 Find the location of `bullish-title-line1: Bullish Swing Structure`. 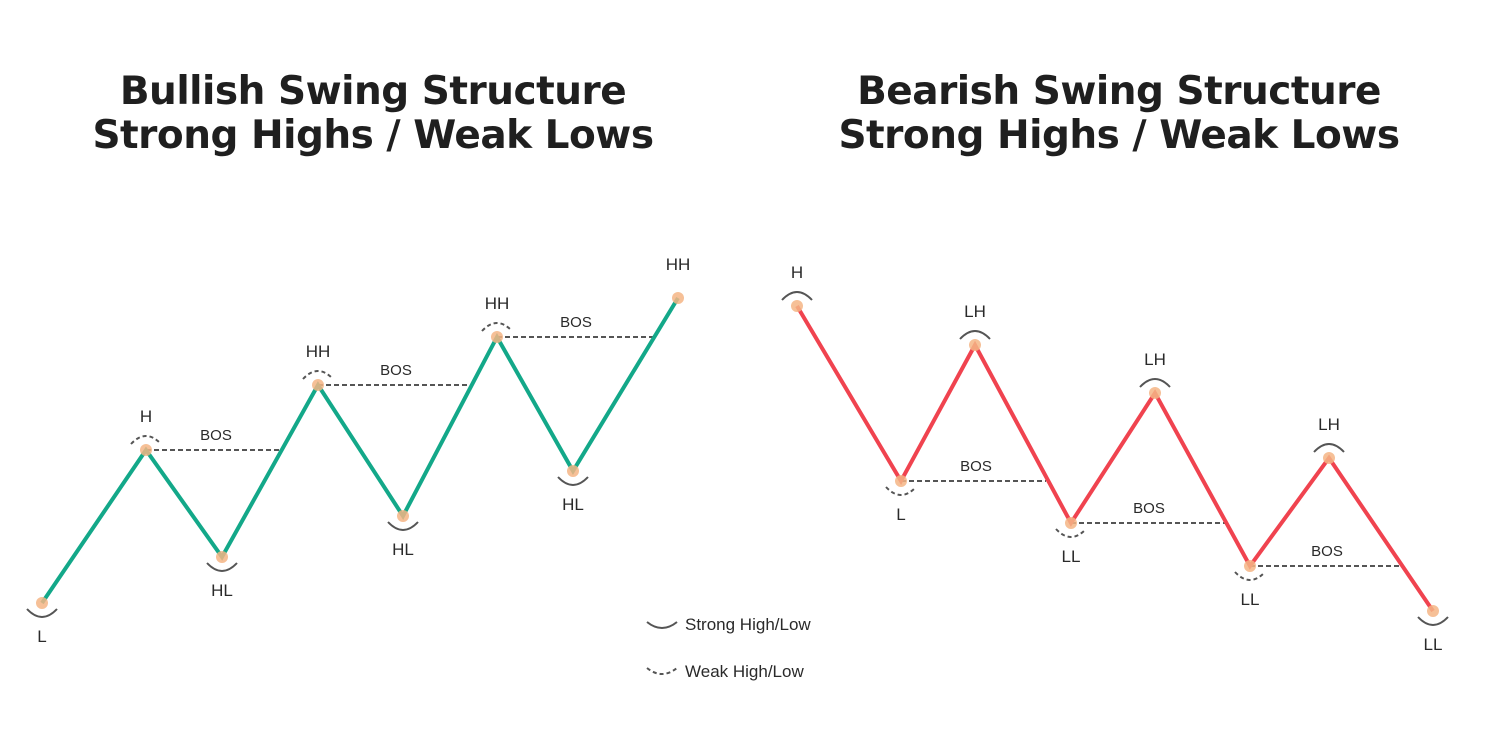

bullish-title-line1: Bullish Swing Structure is located at coordinates (373, 91).